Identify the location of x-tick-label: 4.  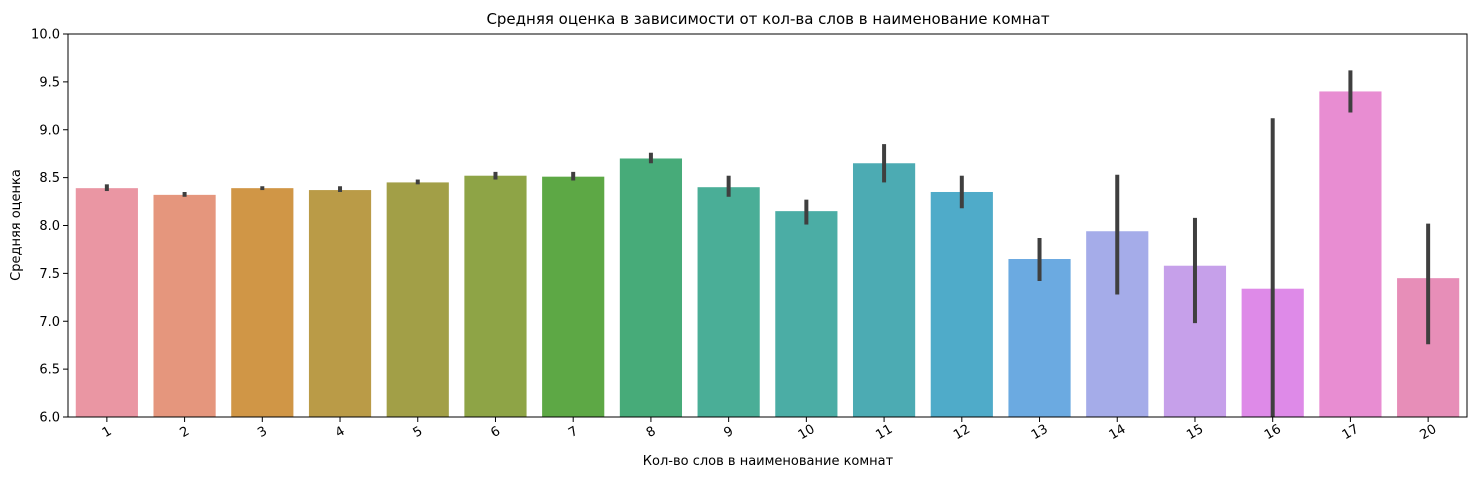
(340, 432).